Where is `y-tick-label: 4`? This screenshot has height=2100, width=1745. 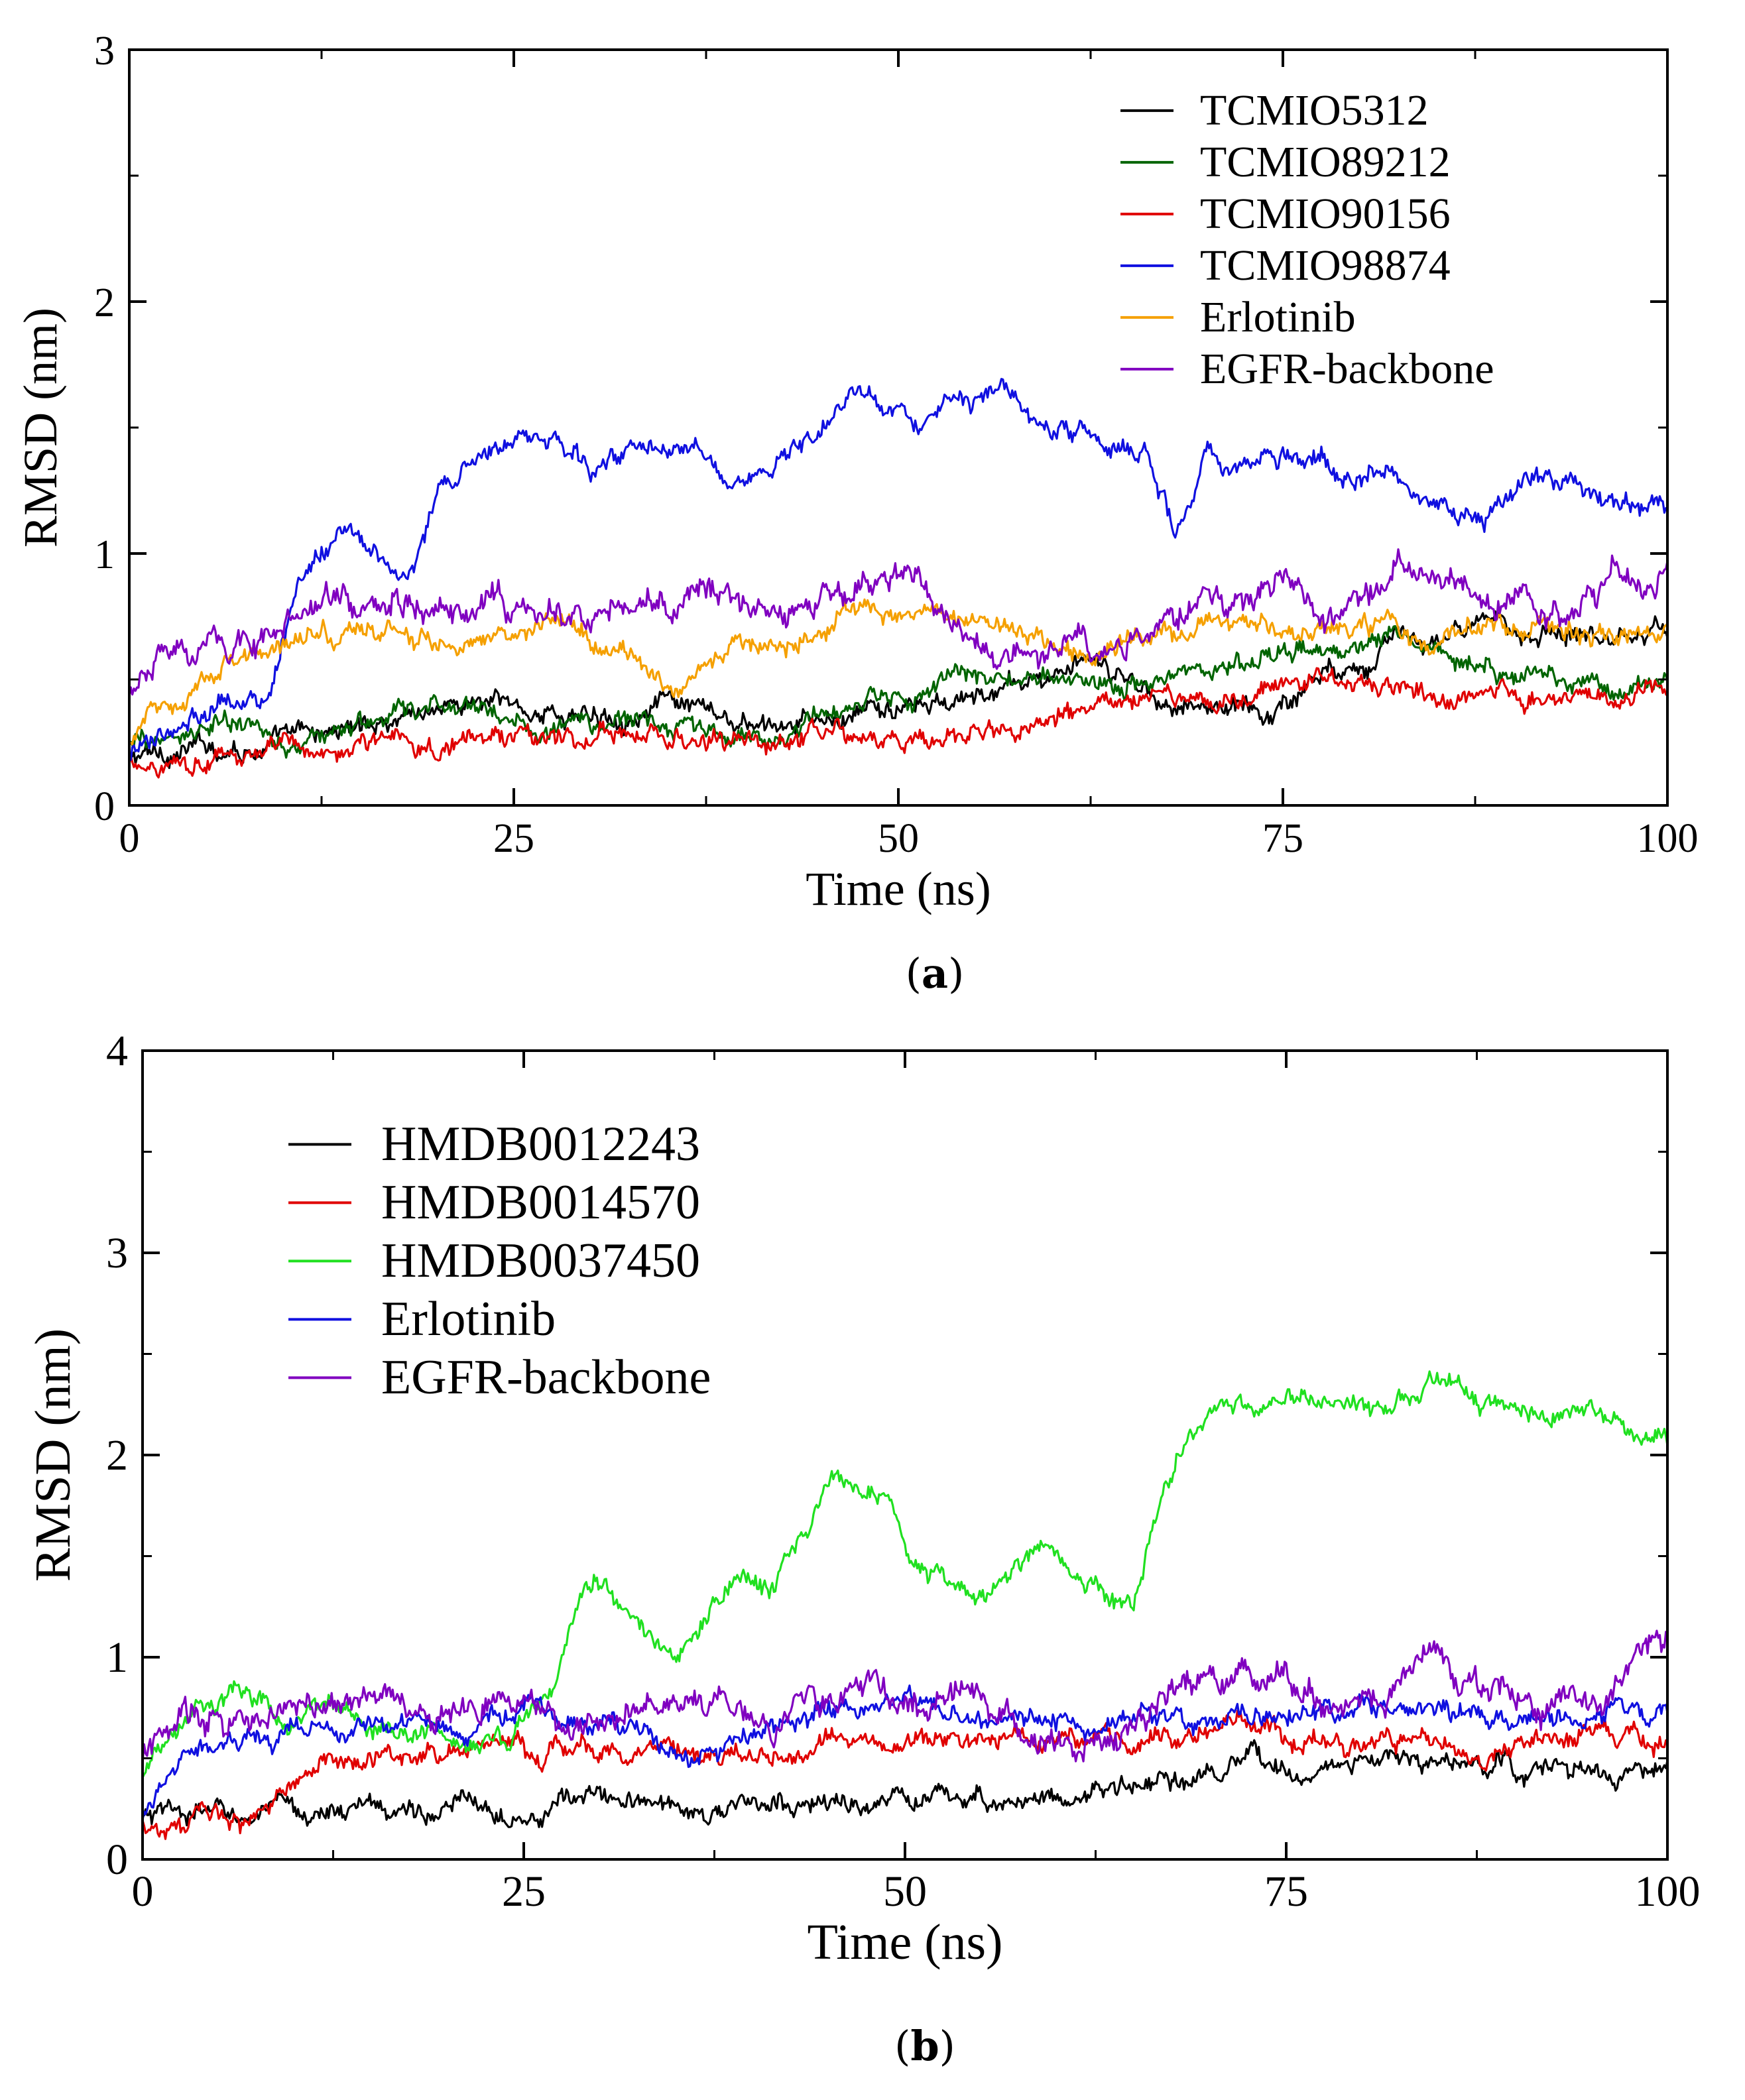
y-tick-label: 4 is located at coordinates (117, 1051).